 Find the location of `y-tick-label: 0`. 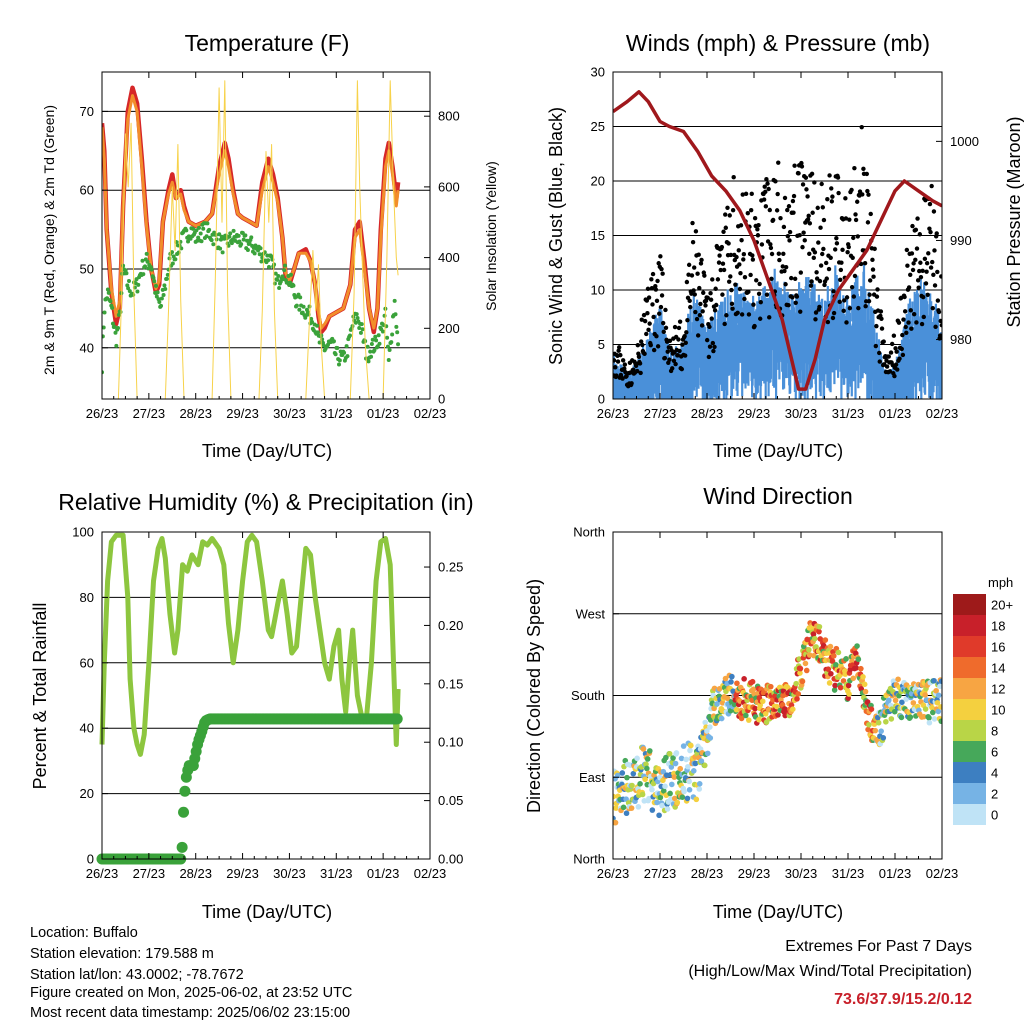

y-tick-label: 0 is located at coordinates (601, 399).